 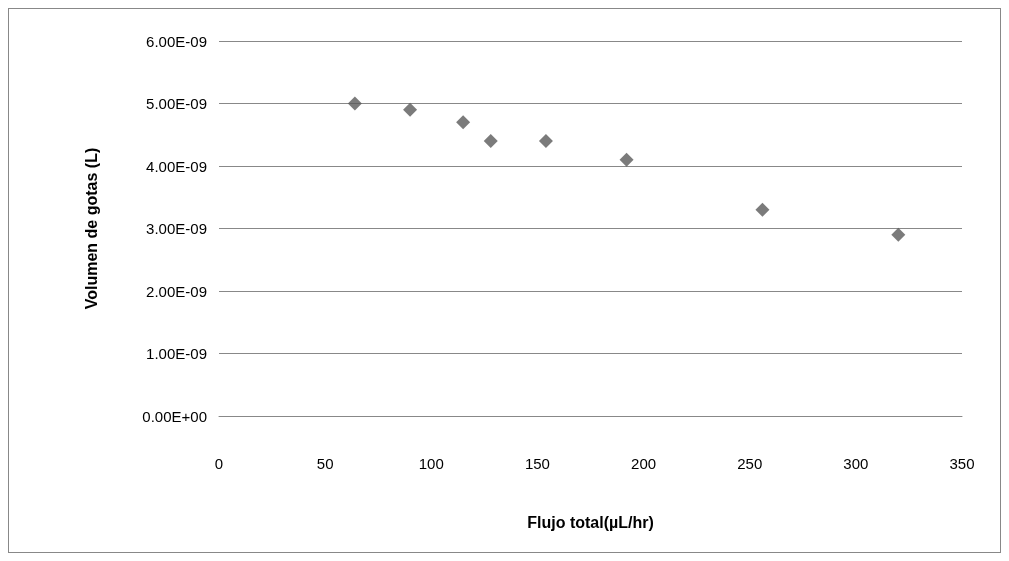 I want to click on x-tick-label: 300, so click(x=856, y=463).